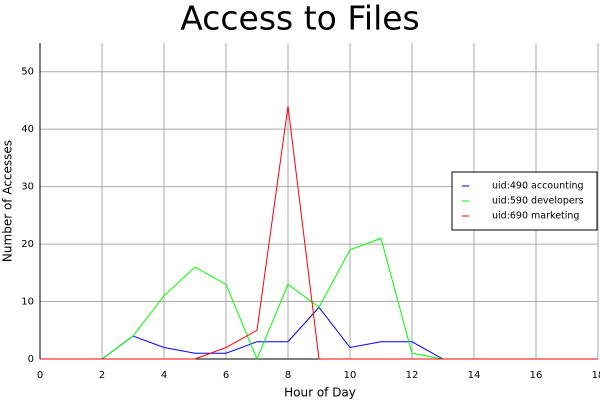 This screenshot has height=400, width=600. Describe the element at coordinates (320, 393) in the screenshot. I see `x-axis-label: Hour of Day` at that location.